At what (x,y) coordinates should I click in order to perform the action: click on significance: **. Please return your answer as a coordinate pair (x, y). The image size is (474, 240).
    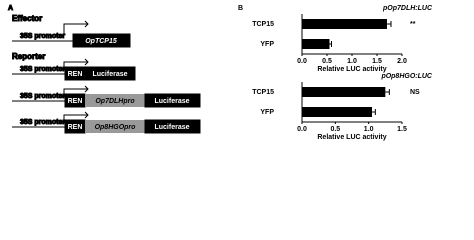
    Looking at the image, I should click on (413, 24).